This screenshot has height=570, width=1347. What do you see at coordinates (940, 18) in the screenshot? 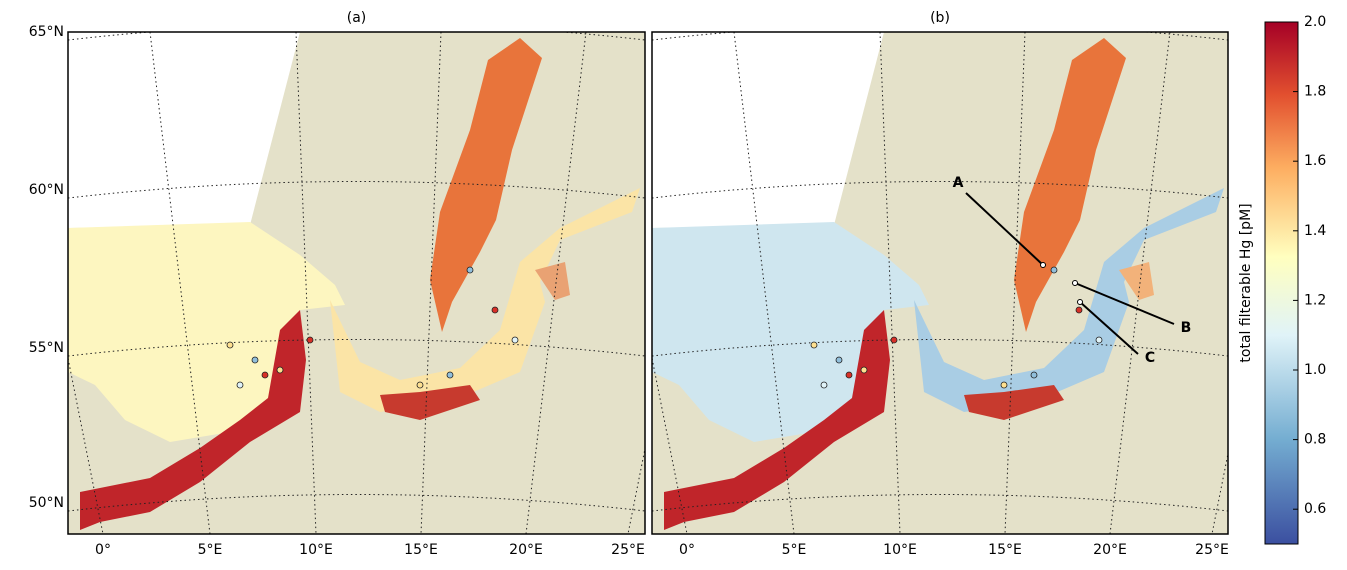
I see `panel-label: (b)` at bounding box center [940, 18].